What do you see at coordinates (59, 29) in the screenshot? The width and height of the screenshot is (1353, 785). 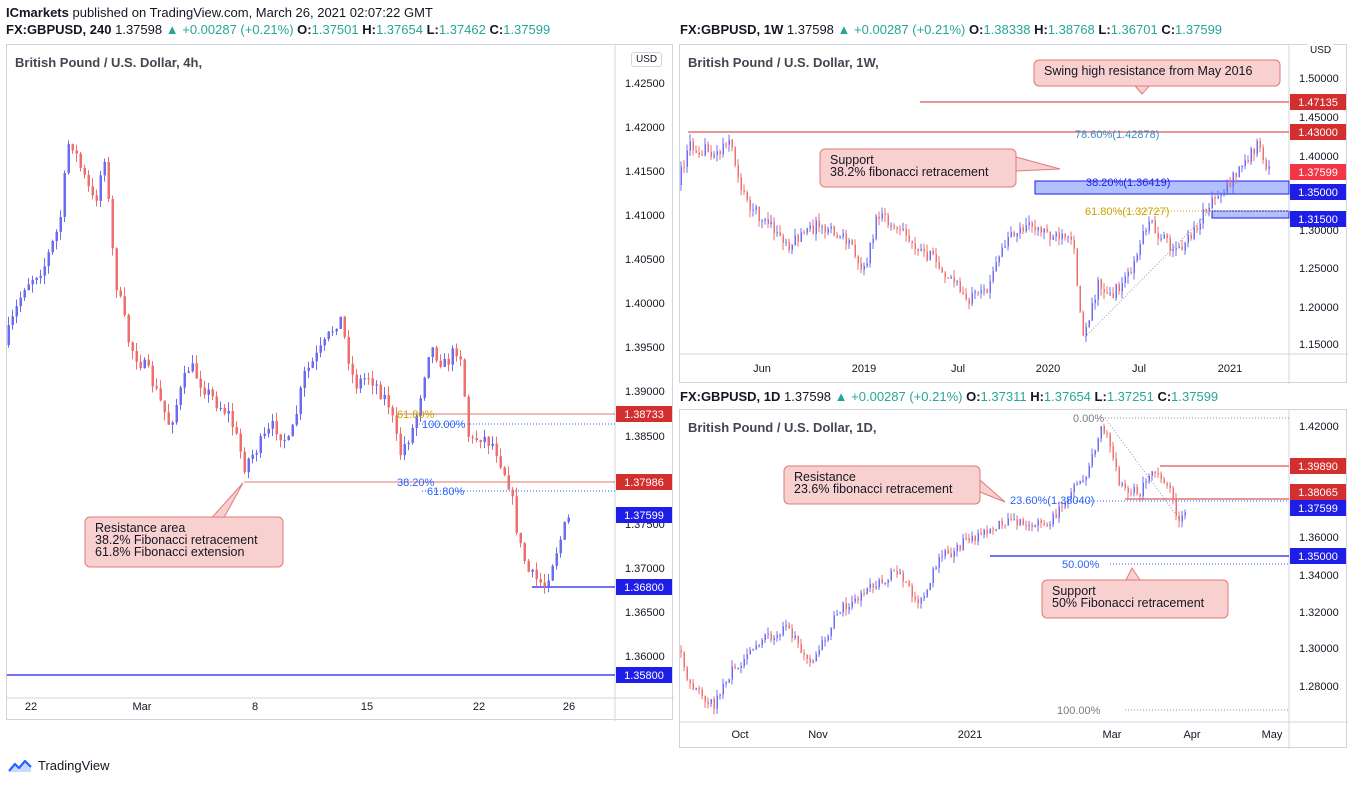 I see `symbol-4h: FX:GBPUSD, 240` at bounding box center [59, 29].